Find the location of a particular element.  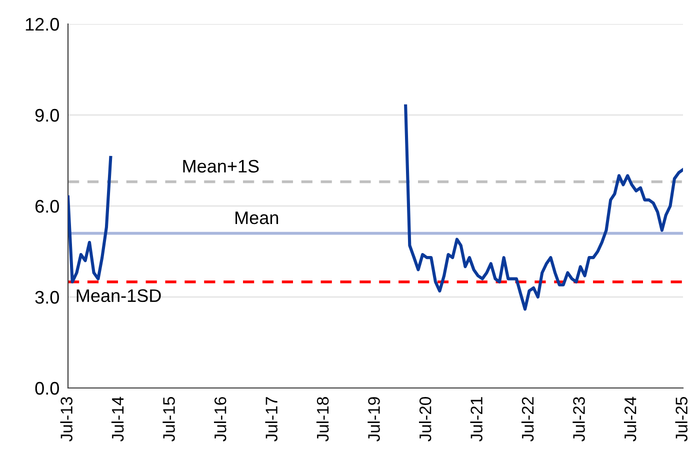

y-tick-label: 12.0 is located at coordinates (42, 24).